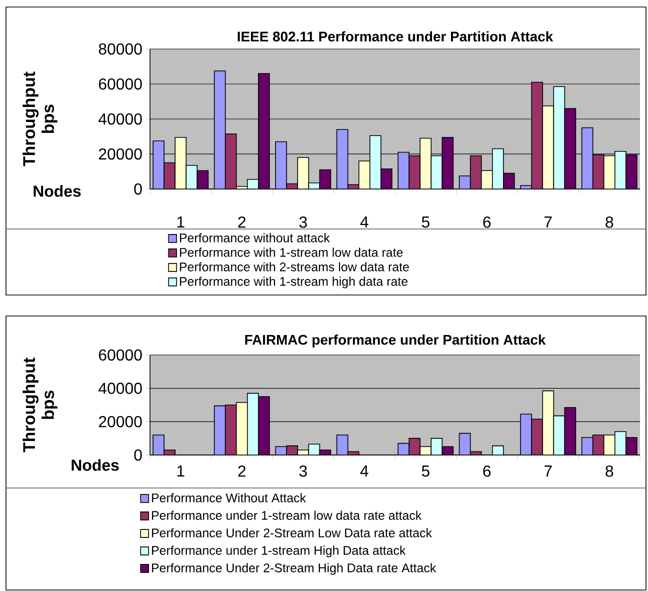 The image size is (648, 591). What do you see at coordinates (279, 552) in the screenshot?
I see `legend-label: Performance under 1-stream High Data attack` at bounding box center [279, 552].